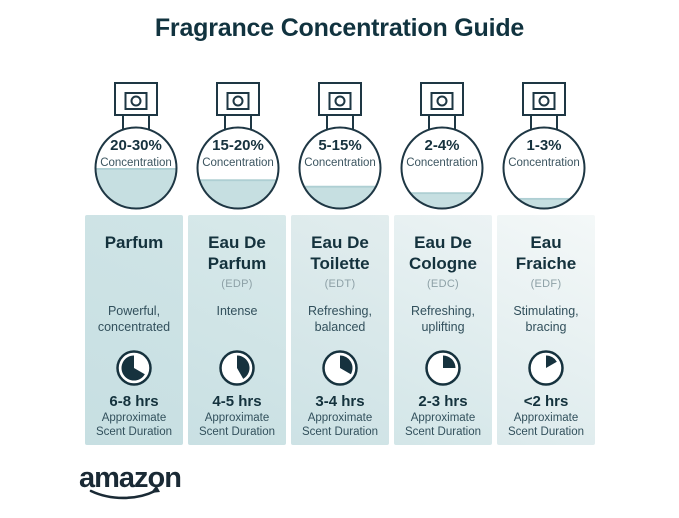 The image size is (679, 518). I want to click on concentration-percent: 2-4%, so click(441, 145).